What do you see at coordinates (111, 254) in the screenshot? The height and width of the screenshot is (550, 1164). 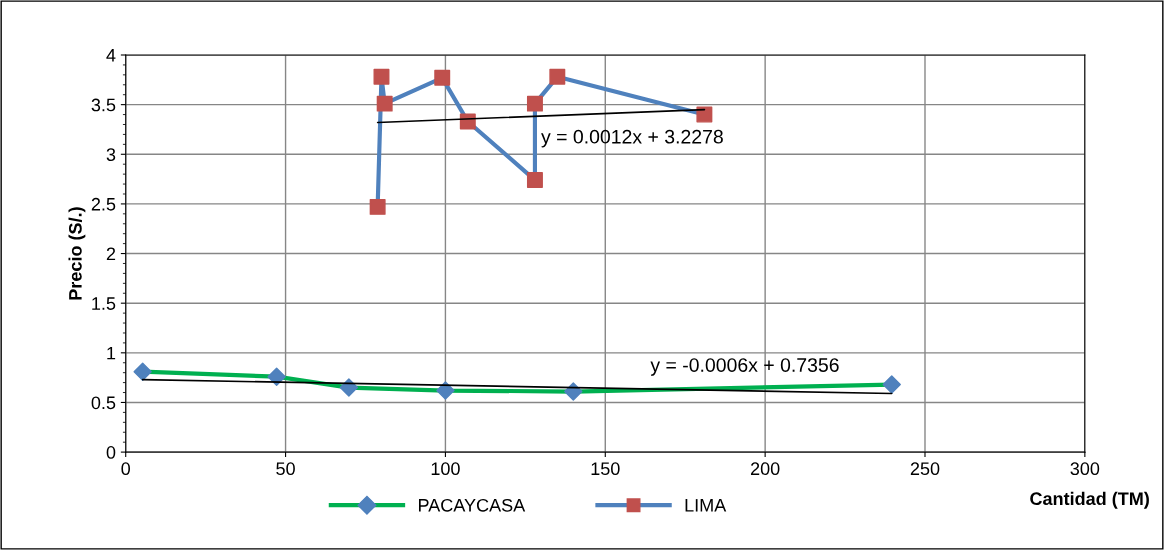 I see `y-tick-label: 2` at bounding box center [111, 254].